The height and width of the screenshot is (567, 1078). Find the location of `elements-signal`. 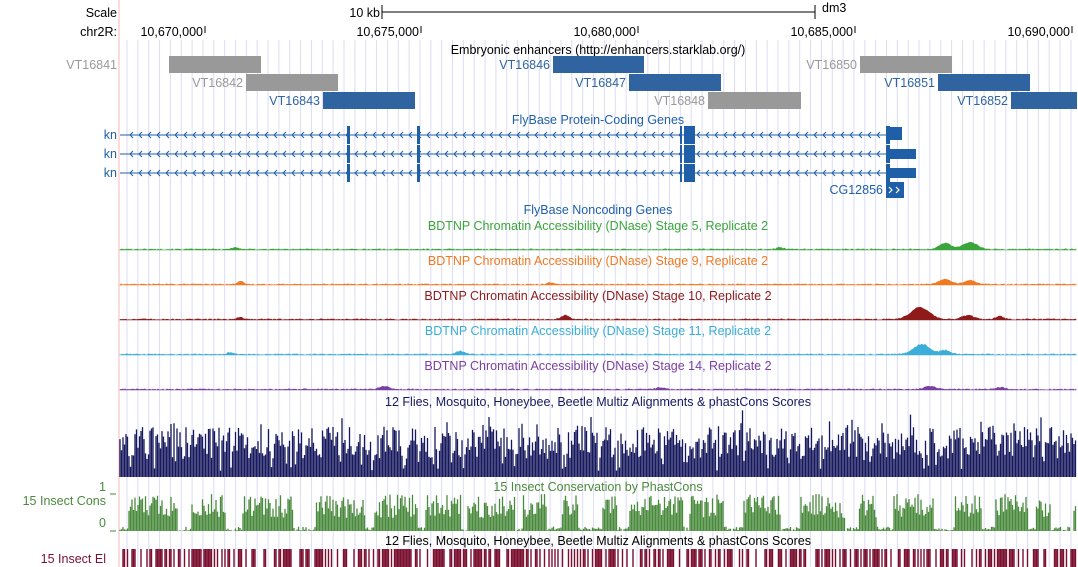

elements-signal is located at coordinates (599, 558).